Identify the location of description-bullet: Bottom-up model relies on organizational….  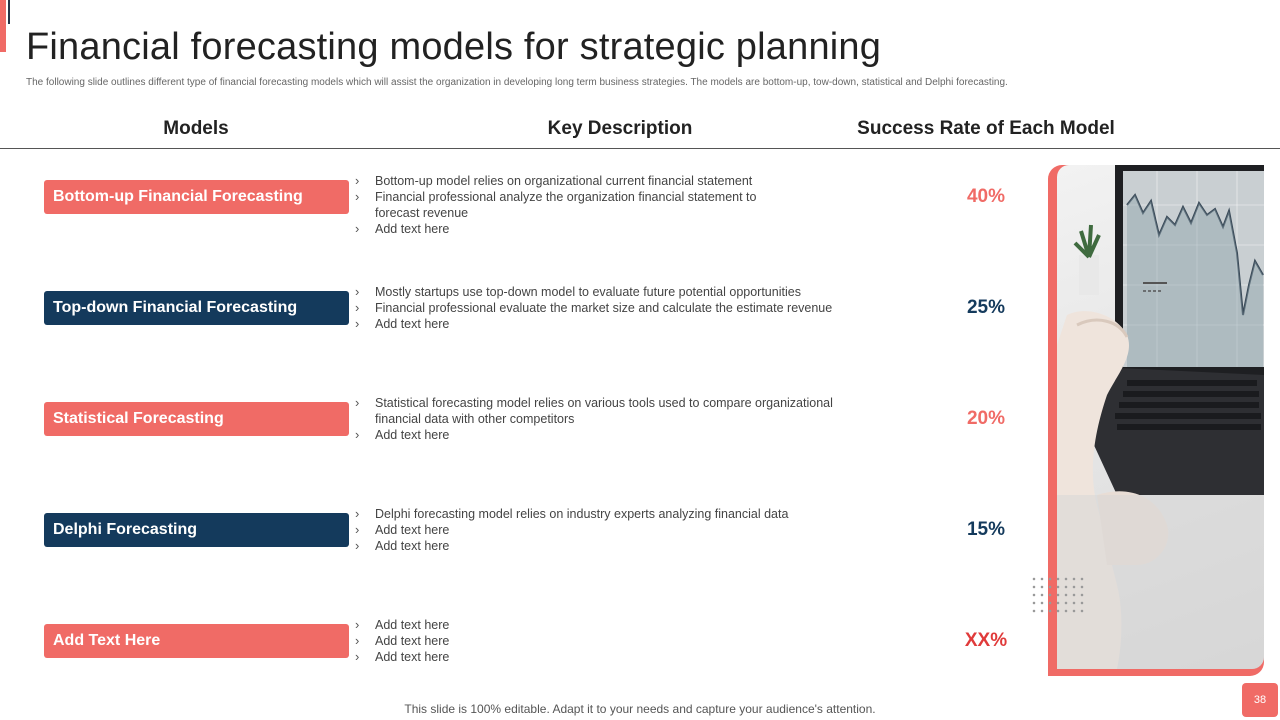
(610, 181).